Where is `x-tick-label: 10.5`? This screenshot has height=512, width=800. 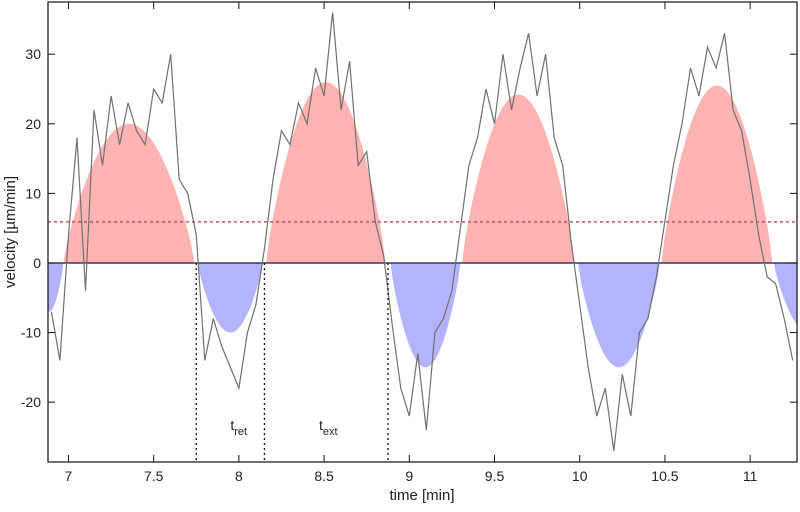 x-tick-label: 10.5 is located at coordinates (664, 476).